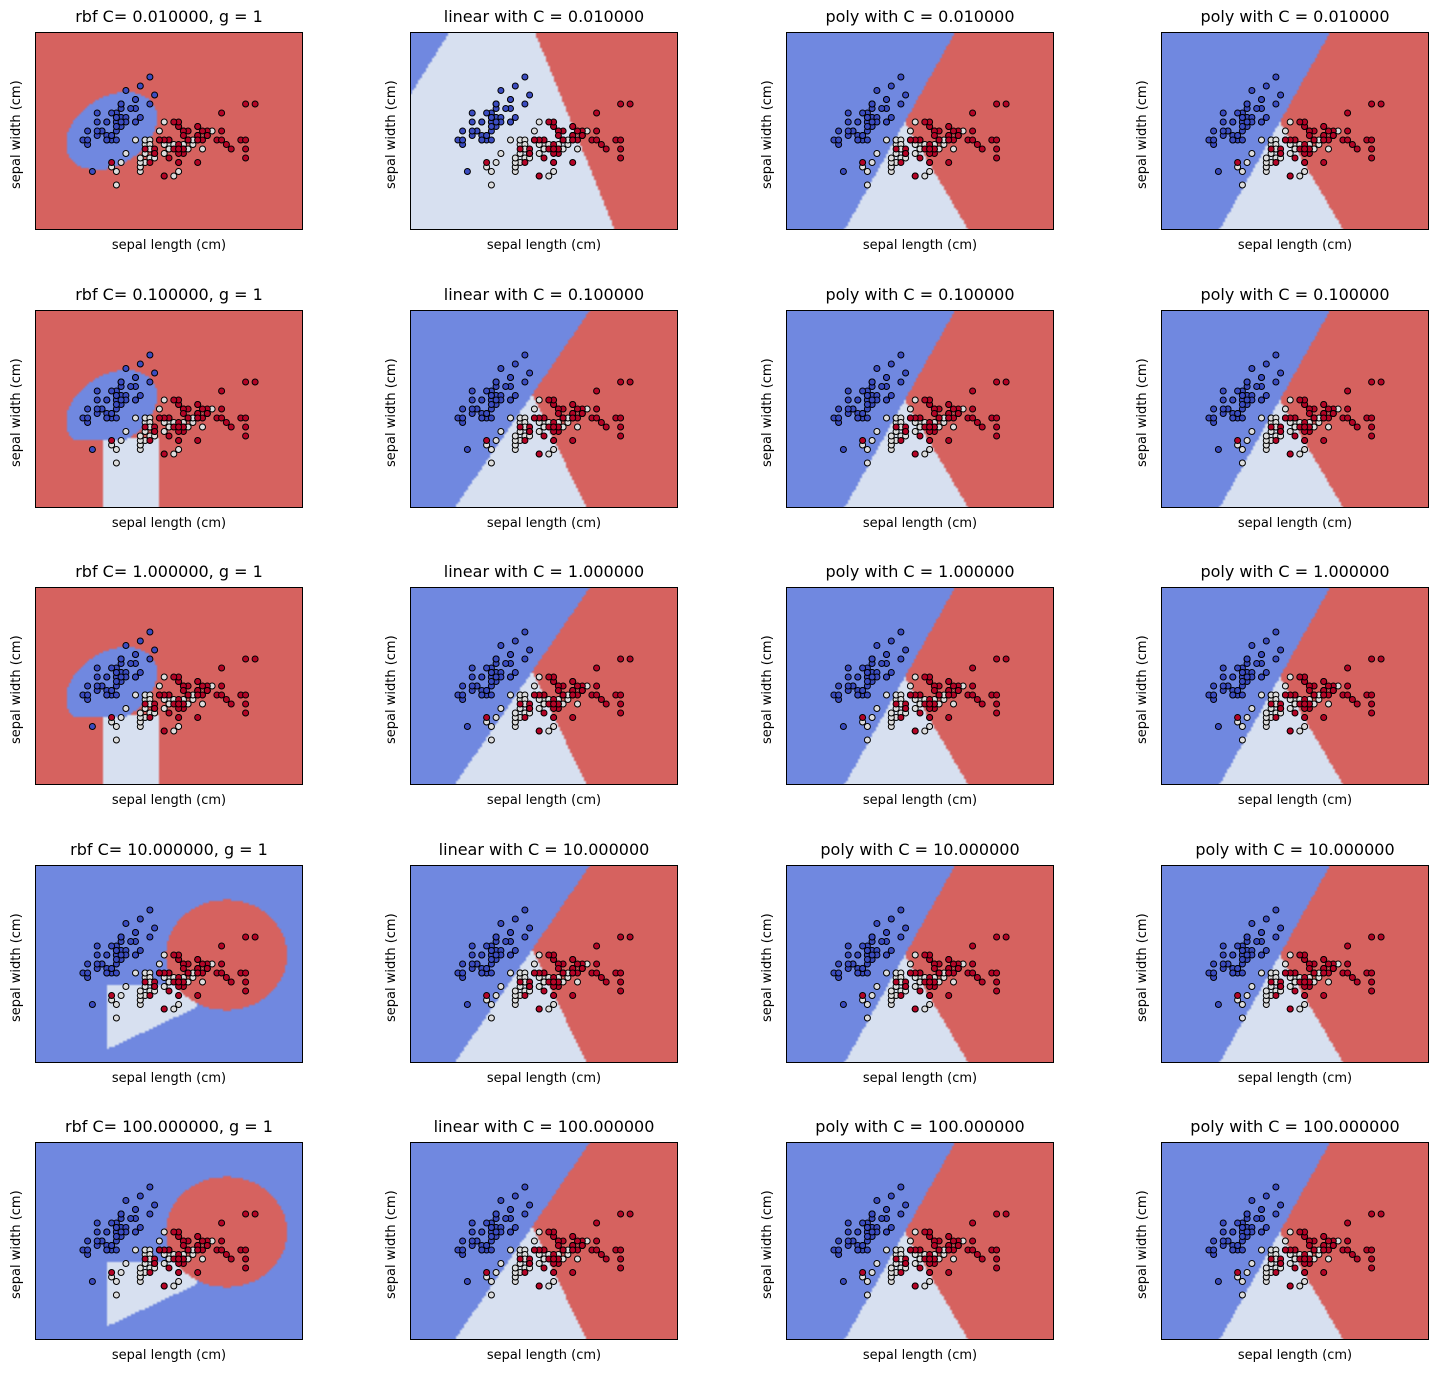 This screenshot has height=1375, width=1439. I want to click on decision-region-plot, so click(920, 964).